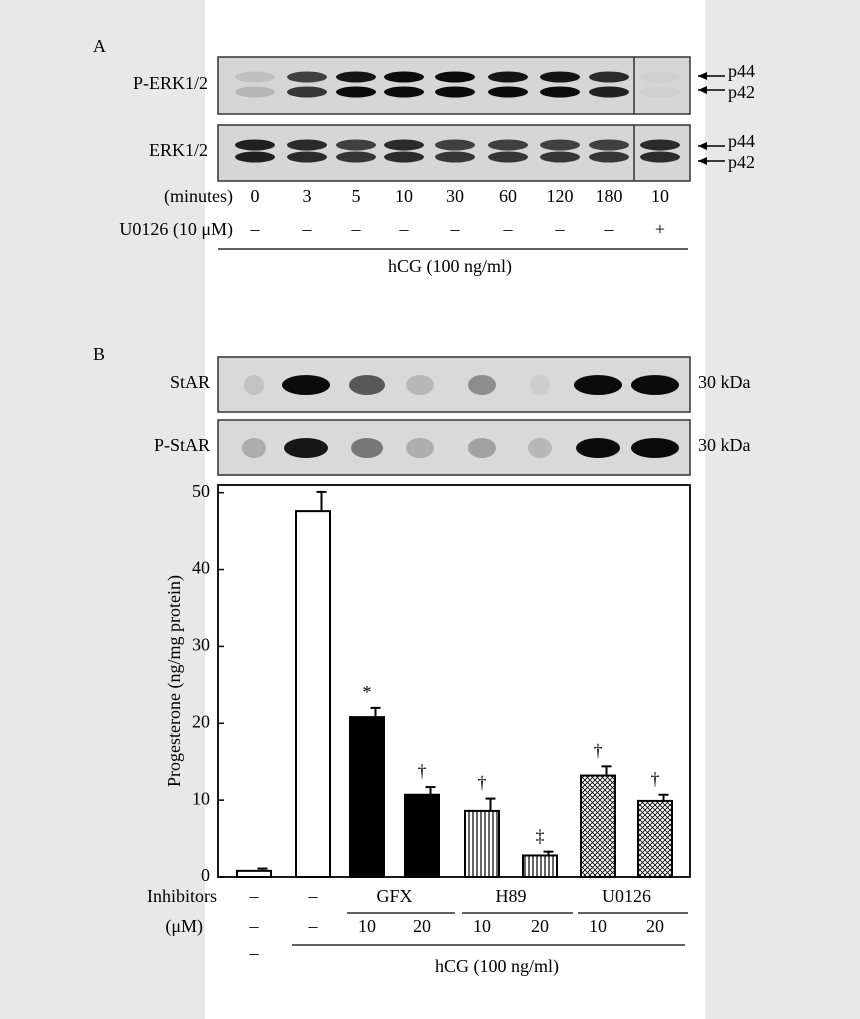 The width and height of the screenshot is (860, 1019). I want to click on inhibitor-label: H89, so click(511, 896).